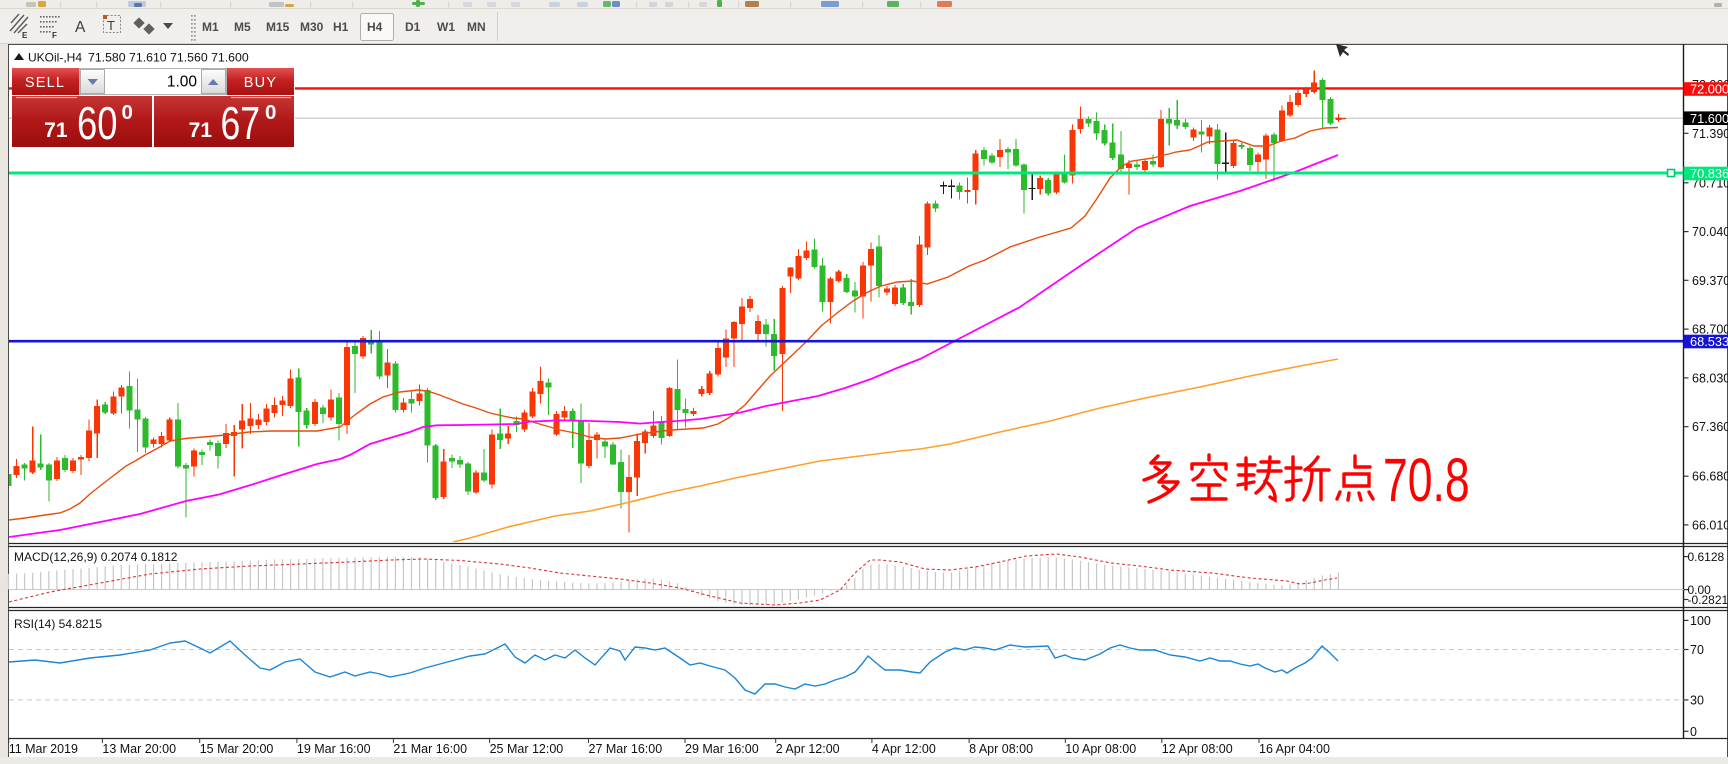 This screenshot has width=1728, height=764. I want to click on svg-text: 0.6128, so click(1706, 557).